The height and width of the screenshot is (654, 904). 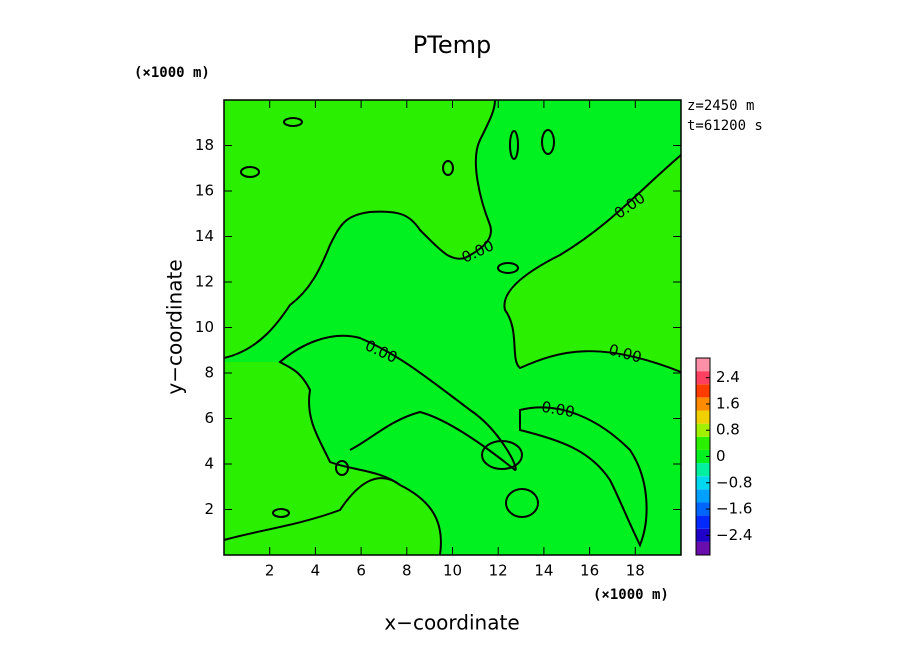 I want to click on x-tick-label: 2, so click(x=270, y=571).